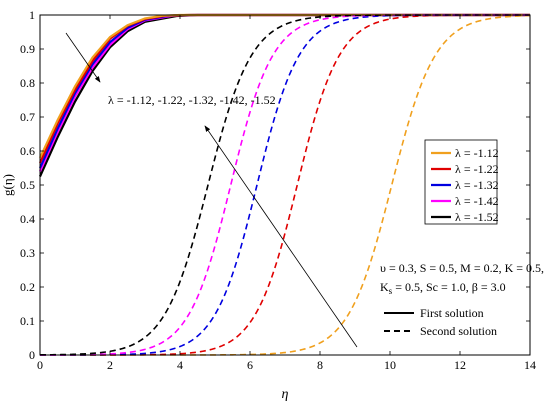 This screenshot has width=550, height=406. Describe the element at coordinates (27, 151) in the screenshot. I see `y-tick-label: 0.6` at that location.